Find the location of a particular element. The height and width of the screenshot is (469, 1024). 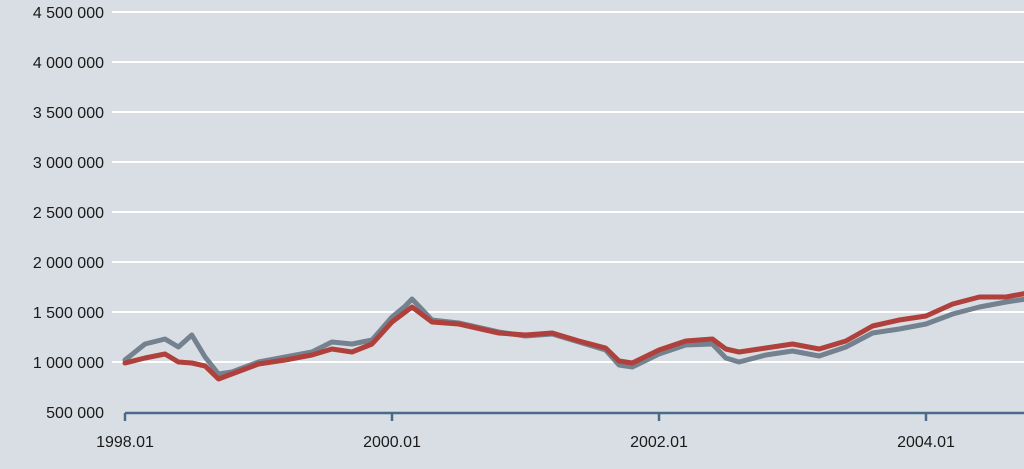

y-tick-label: 1 500 000 is located at coordinates (68, 313).